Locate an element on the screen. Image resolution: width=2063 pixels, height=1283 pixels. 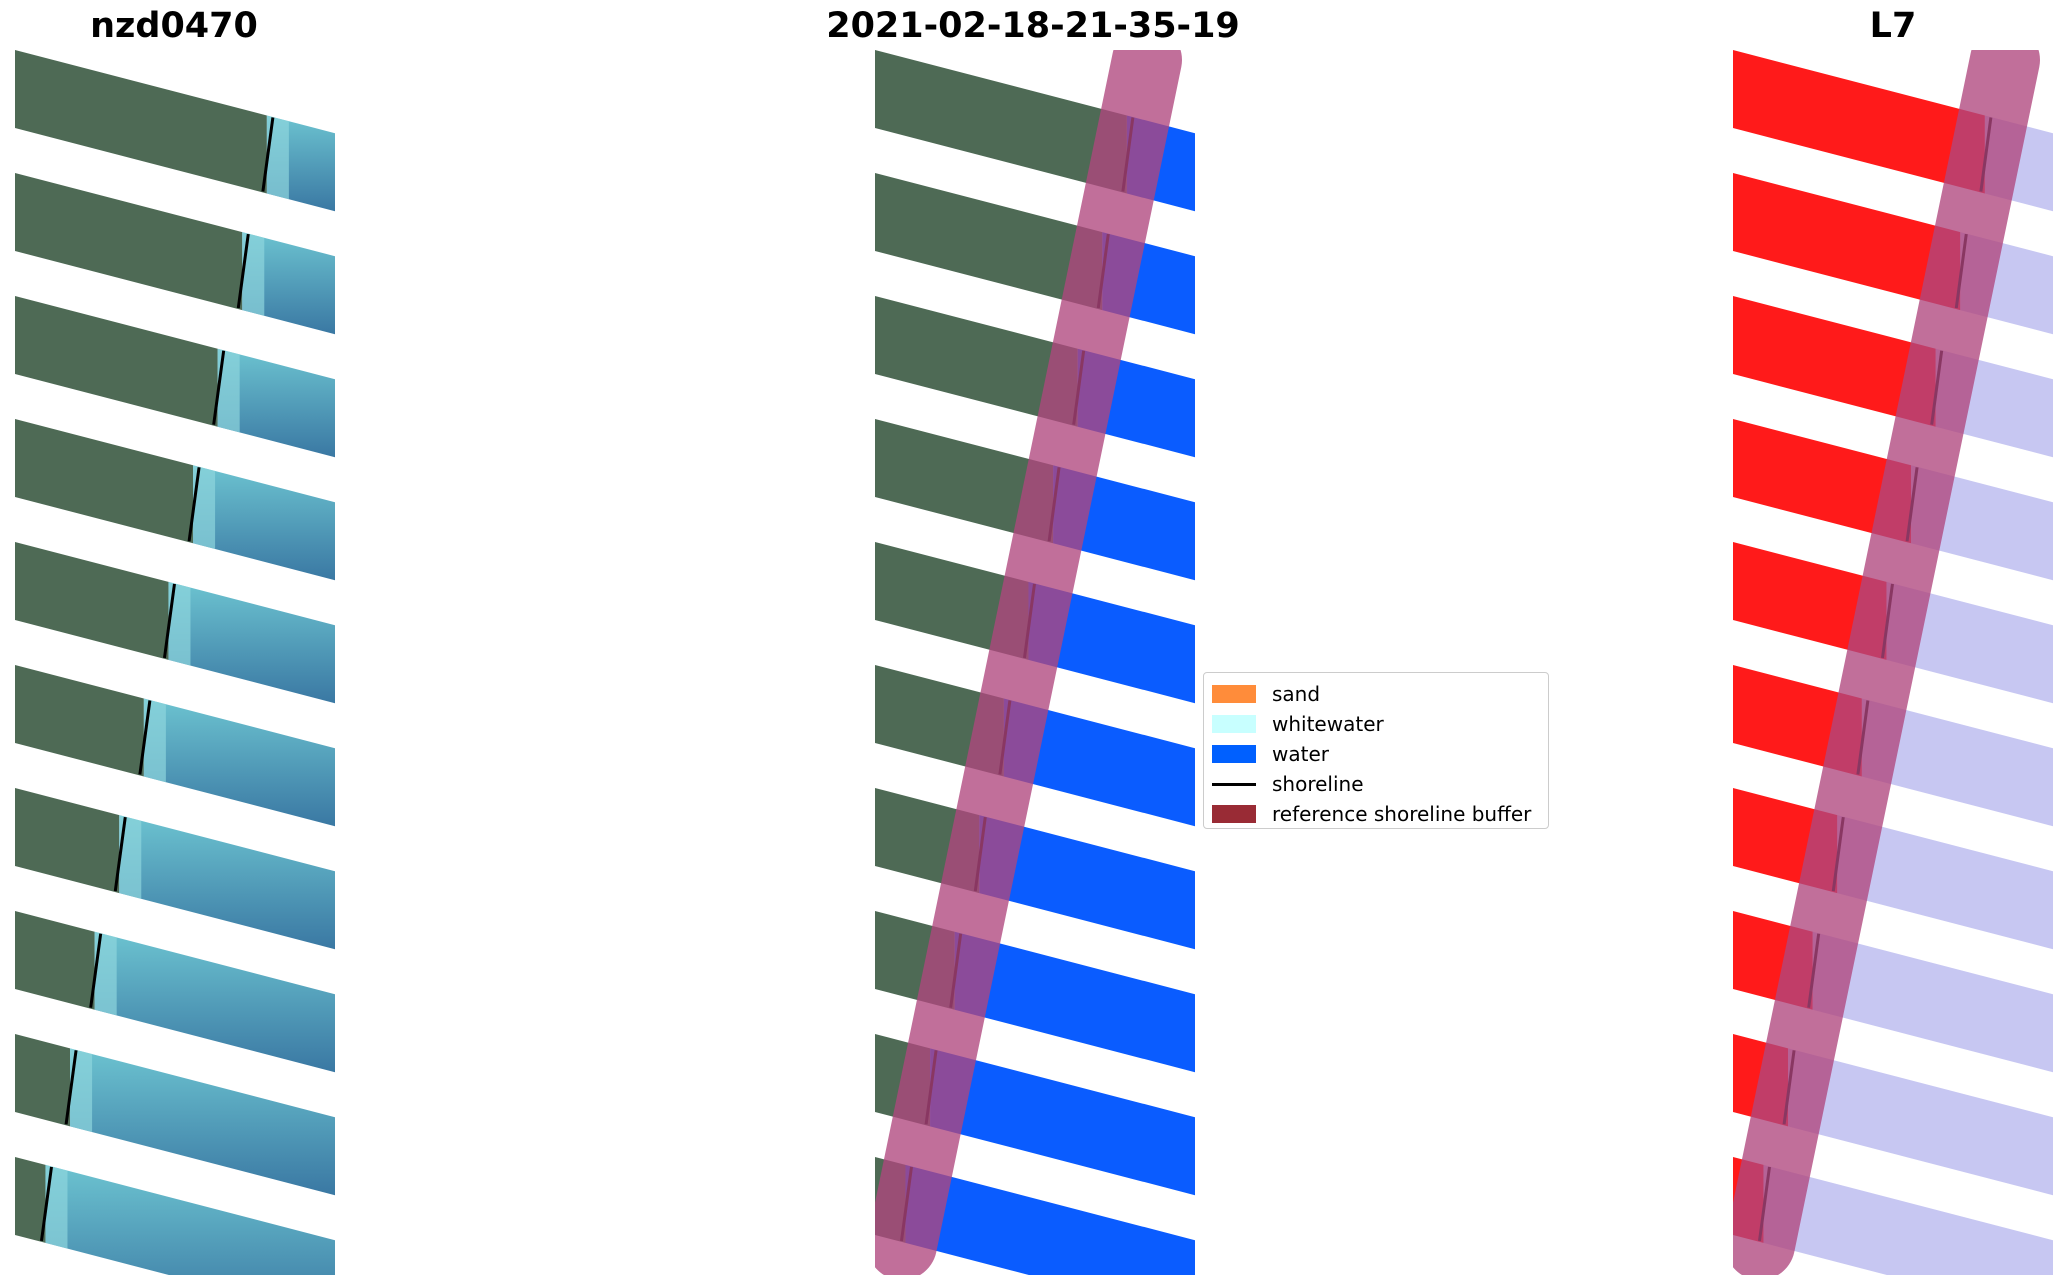
legend-label-shoreline: shoreline is located at coordinates (1318, 784).